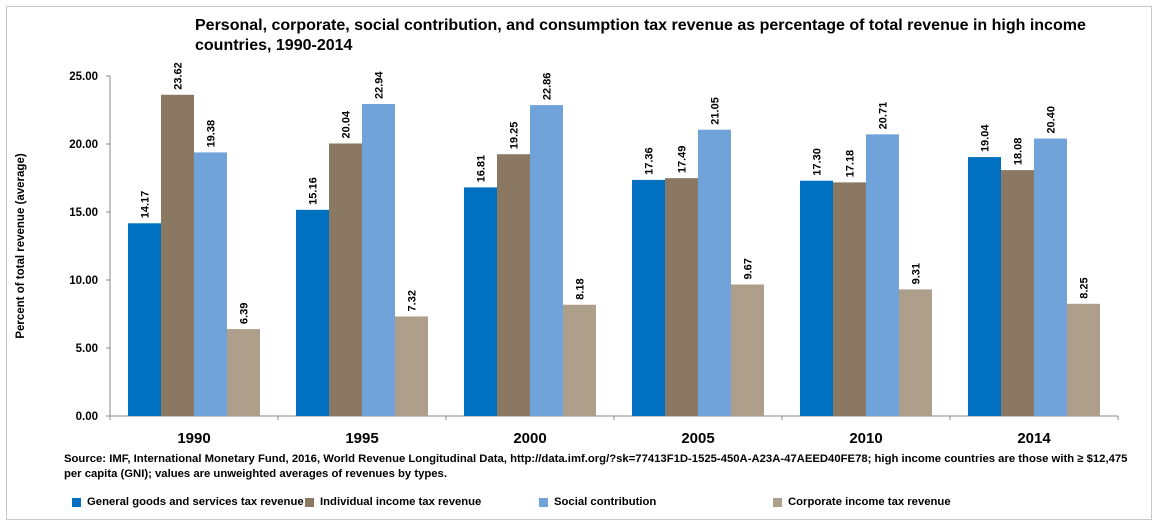 This screenshot has width=1160, height=529. What do you see at coordinates (515, 136) in the screenshot?
I see `data-label: 19.25` at bounding box center [515, 136].